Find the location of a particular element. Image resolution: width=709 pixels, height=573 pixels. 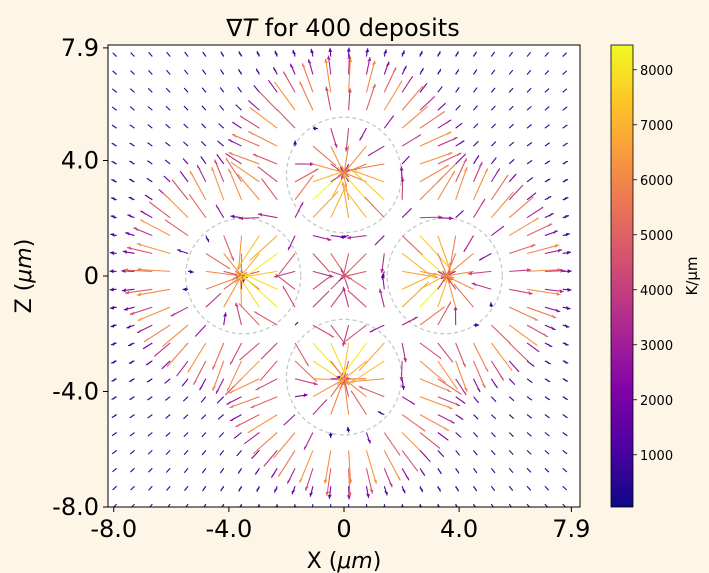

x-tick-label: 4.0 is located at coordinates (459, 529).